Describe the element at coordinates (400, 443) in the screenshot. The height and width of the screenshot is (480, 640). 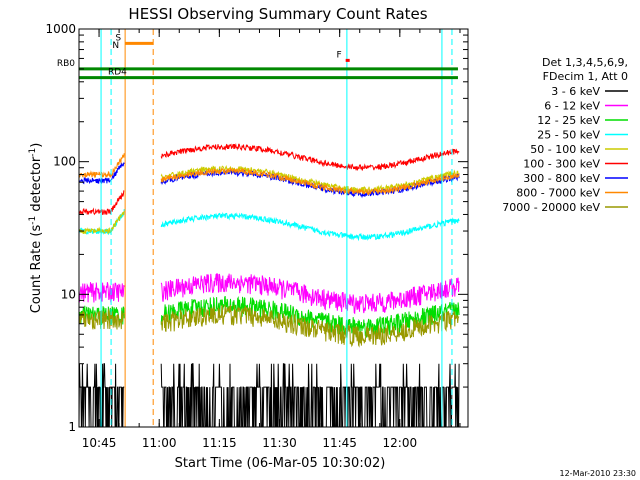
I see `x-tick-label: 12:00` at that location.